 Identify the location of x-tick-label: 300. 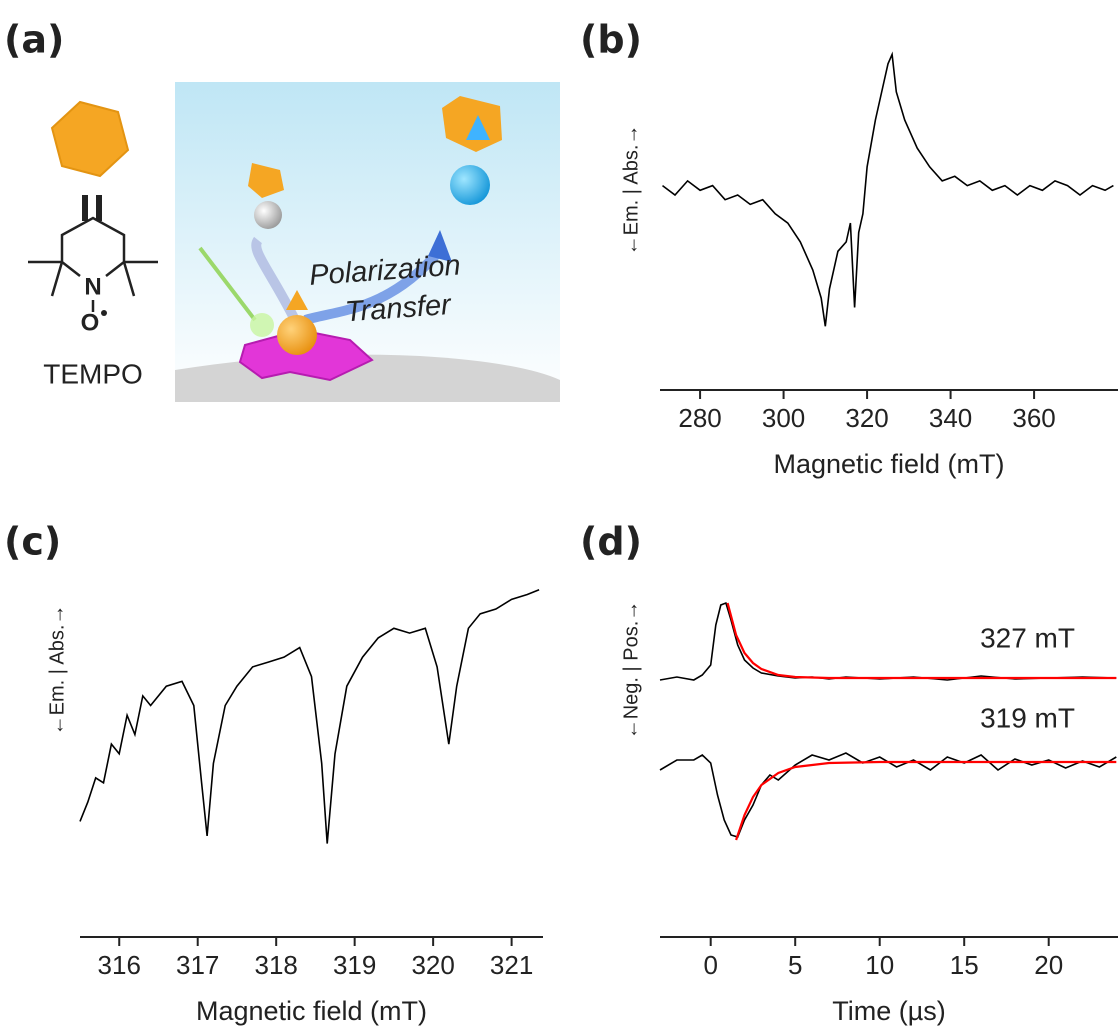
(783, 418).